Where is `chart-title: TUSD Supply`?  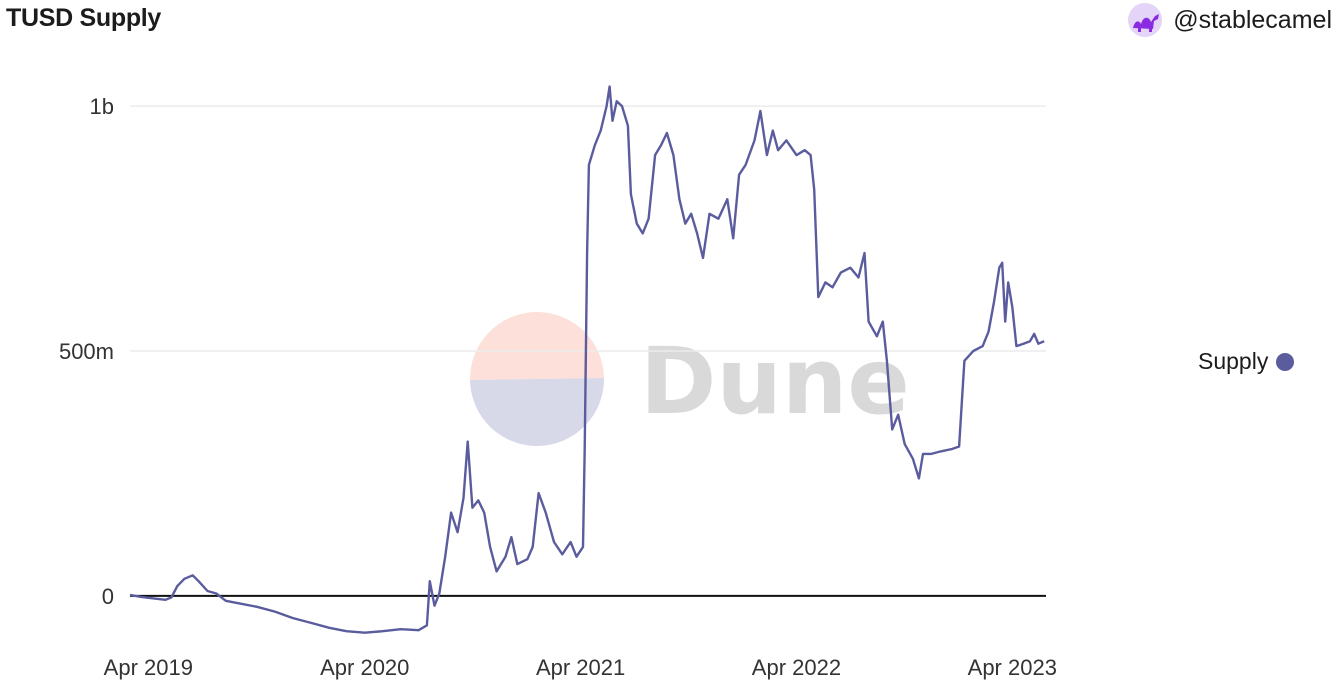
chart-title: TUSD Supply is located at coordinates (84, 18).